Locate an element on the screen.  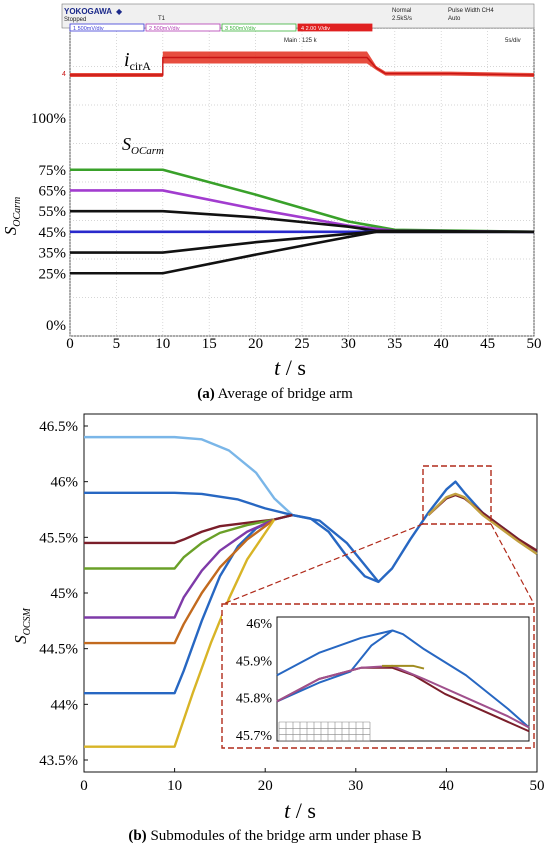
x-tick-a: 40 is located at coordinates (441, 344).